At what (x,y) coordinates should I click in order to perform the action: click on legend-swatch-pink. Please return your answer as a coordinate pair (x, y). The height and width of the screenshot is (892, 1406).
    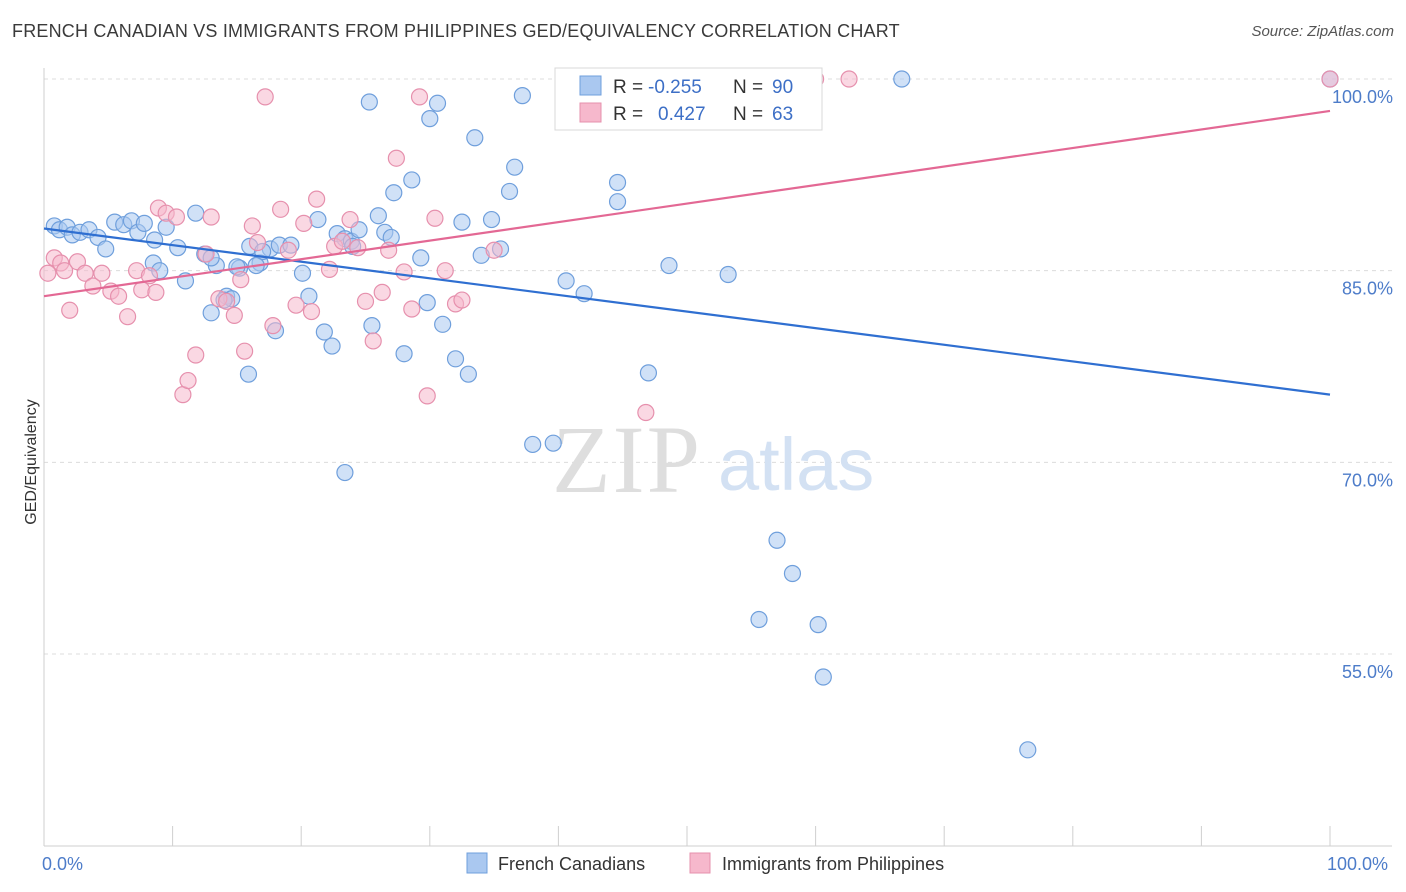
    Looking at the image, I should click on (590, 112).